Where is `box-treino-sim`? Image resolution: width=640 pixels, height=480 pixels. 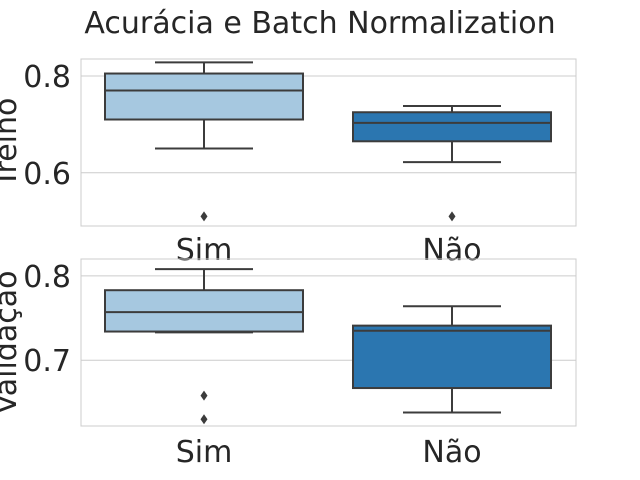 box-treino-sim is located at coordinates (204, 96).